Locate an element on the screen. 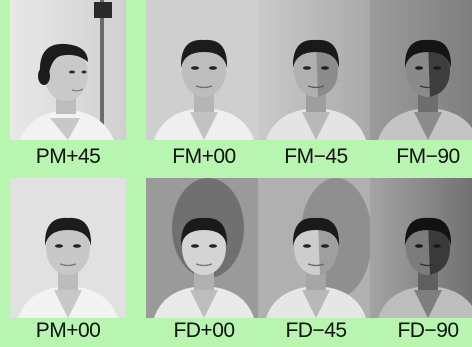  label-pm-45: PM+45 is located at coordinates (68, 156).